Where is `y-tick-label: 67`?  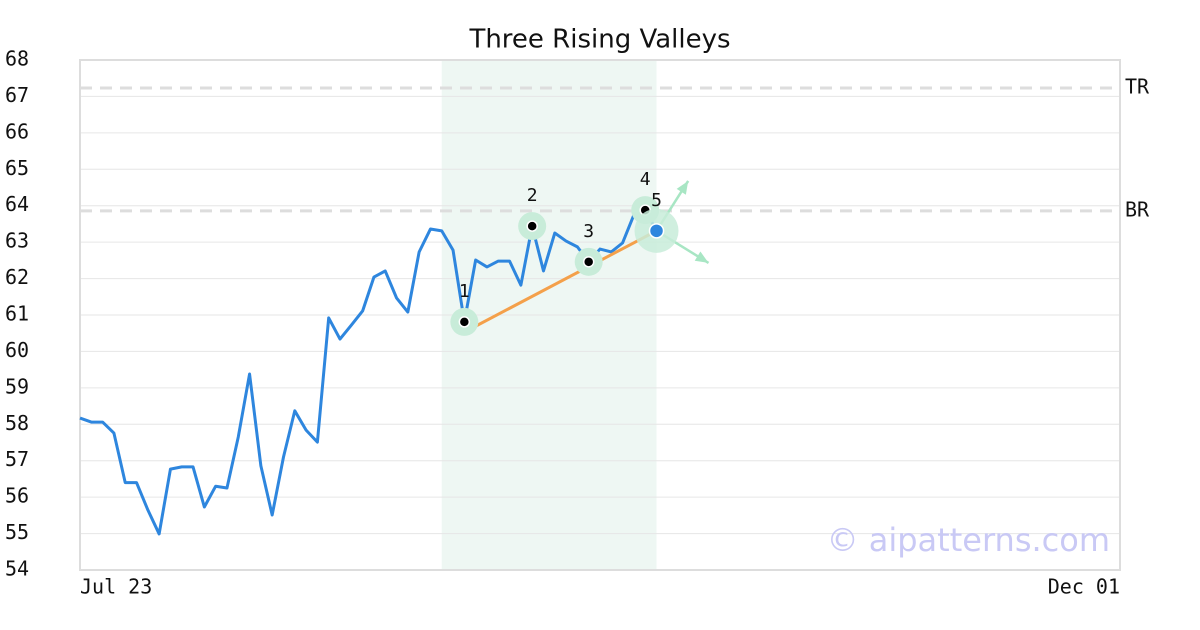 y-tick-label: 67 is located at coordinates (17, 95).